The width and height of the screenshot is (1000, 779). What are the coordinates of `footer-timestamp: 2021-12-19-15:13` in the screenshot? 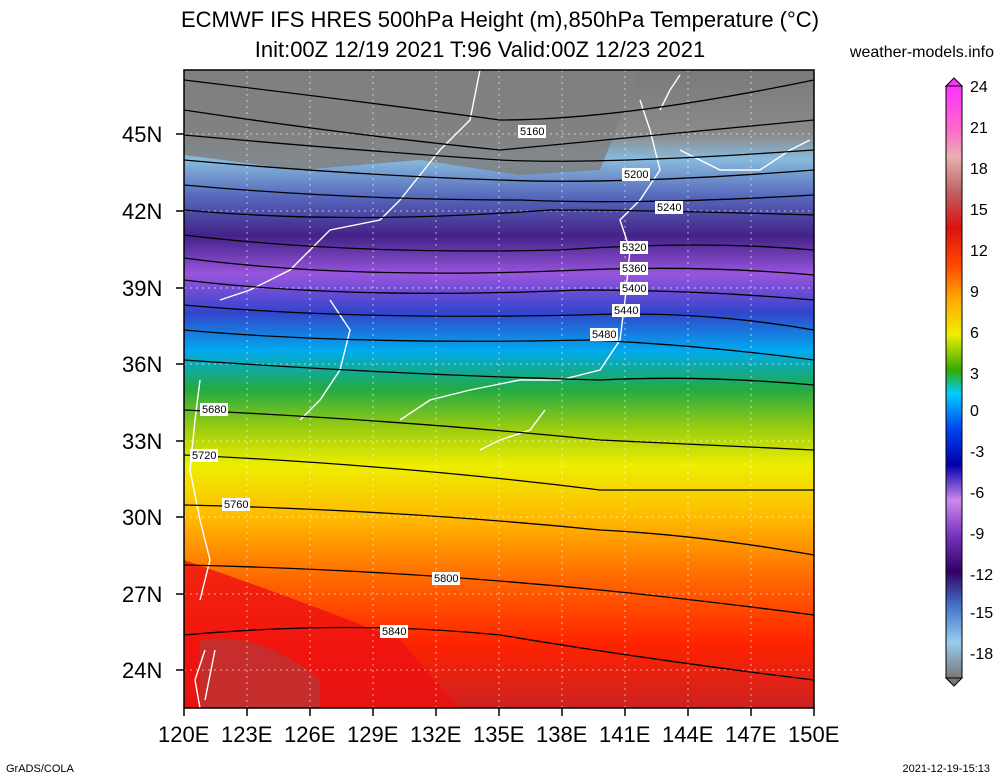 It's located at (946, 769).